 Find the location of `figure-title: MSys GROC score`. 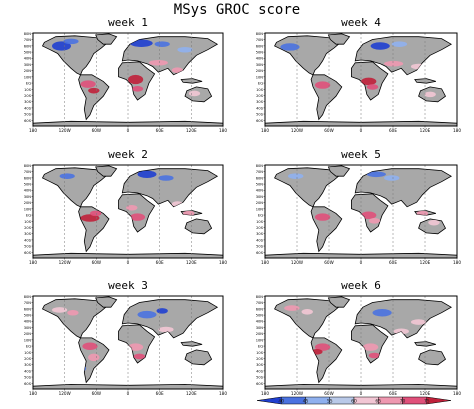

figure-title: MSys GROC score is located at coordinates (237, 10).